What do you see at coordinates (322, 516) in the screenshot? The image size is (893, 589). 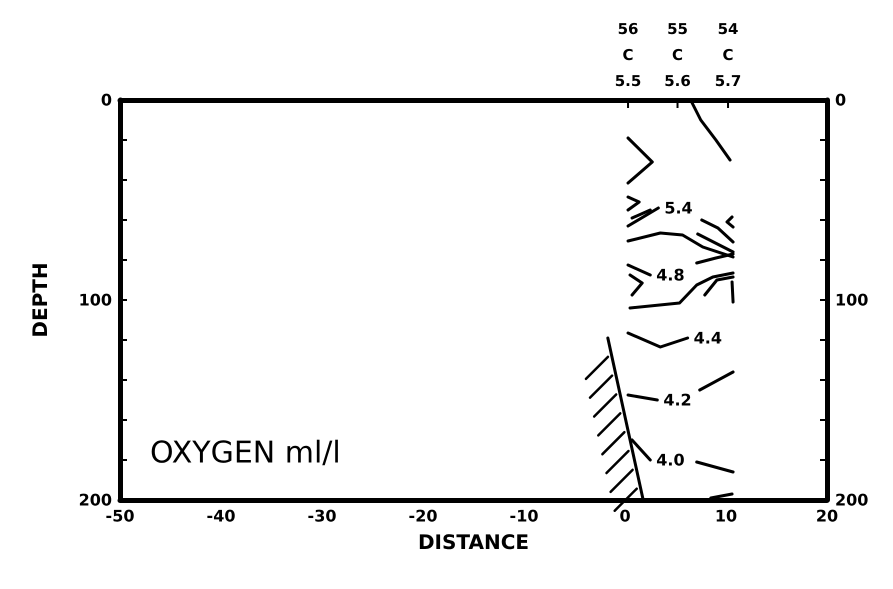 I see `x-tick-label: -30` at bounding box center [322, 516].